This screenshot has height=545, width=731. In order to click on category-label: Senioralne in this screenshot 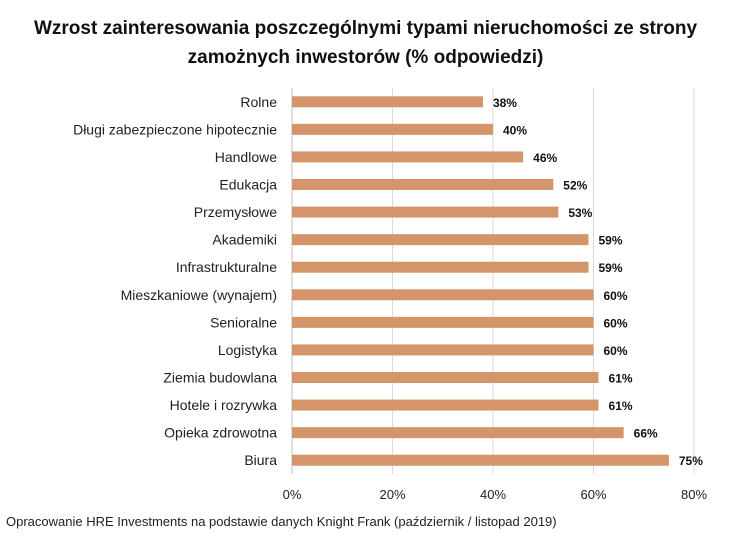, I will do `click(243, 322)`.